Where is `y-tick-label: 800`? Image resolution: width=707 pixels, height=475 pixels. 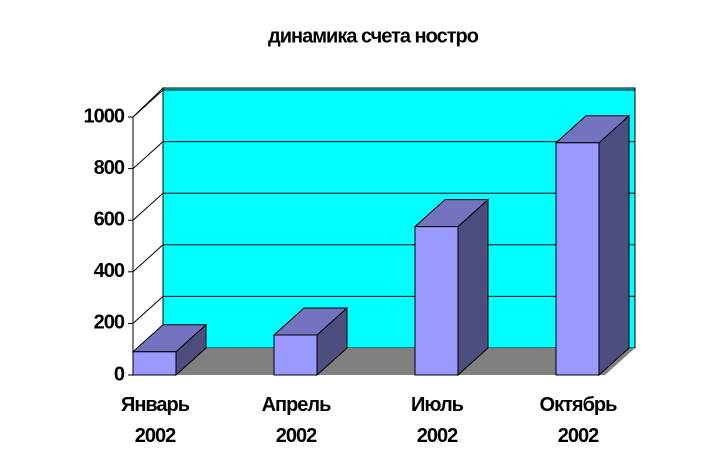 y-tick-label: 800 is located at coordinates (109, 168).